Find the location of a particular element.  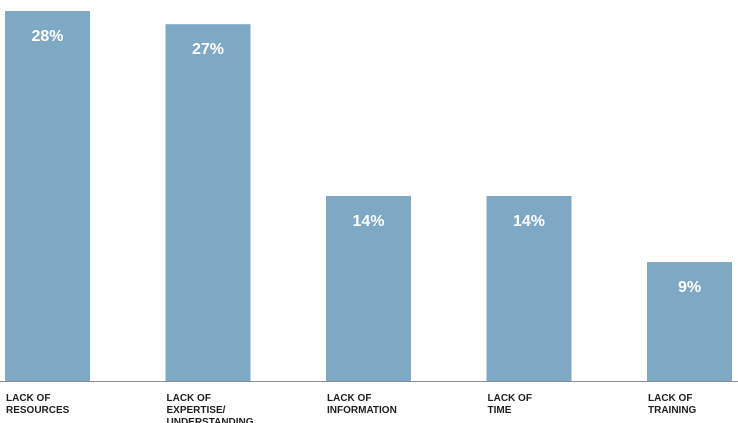

category-label-line: EXPERTISE/ is located at coordinates (196, 410).